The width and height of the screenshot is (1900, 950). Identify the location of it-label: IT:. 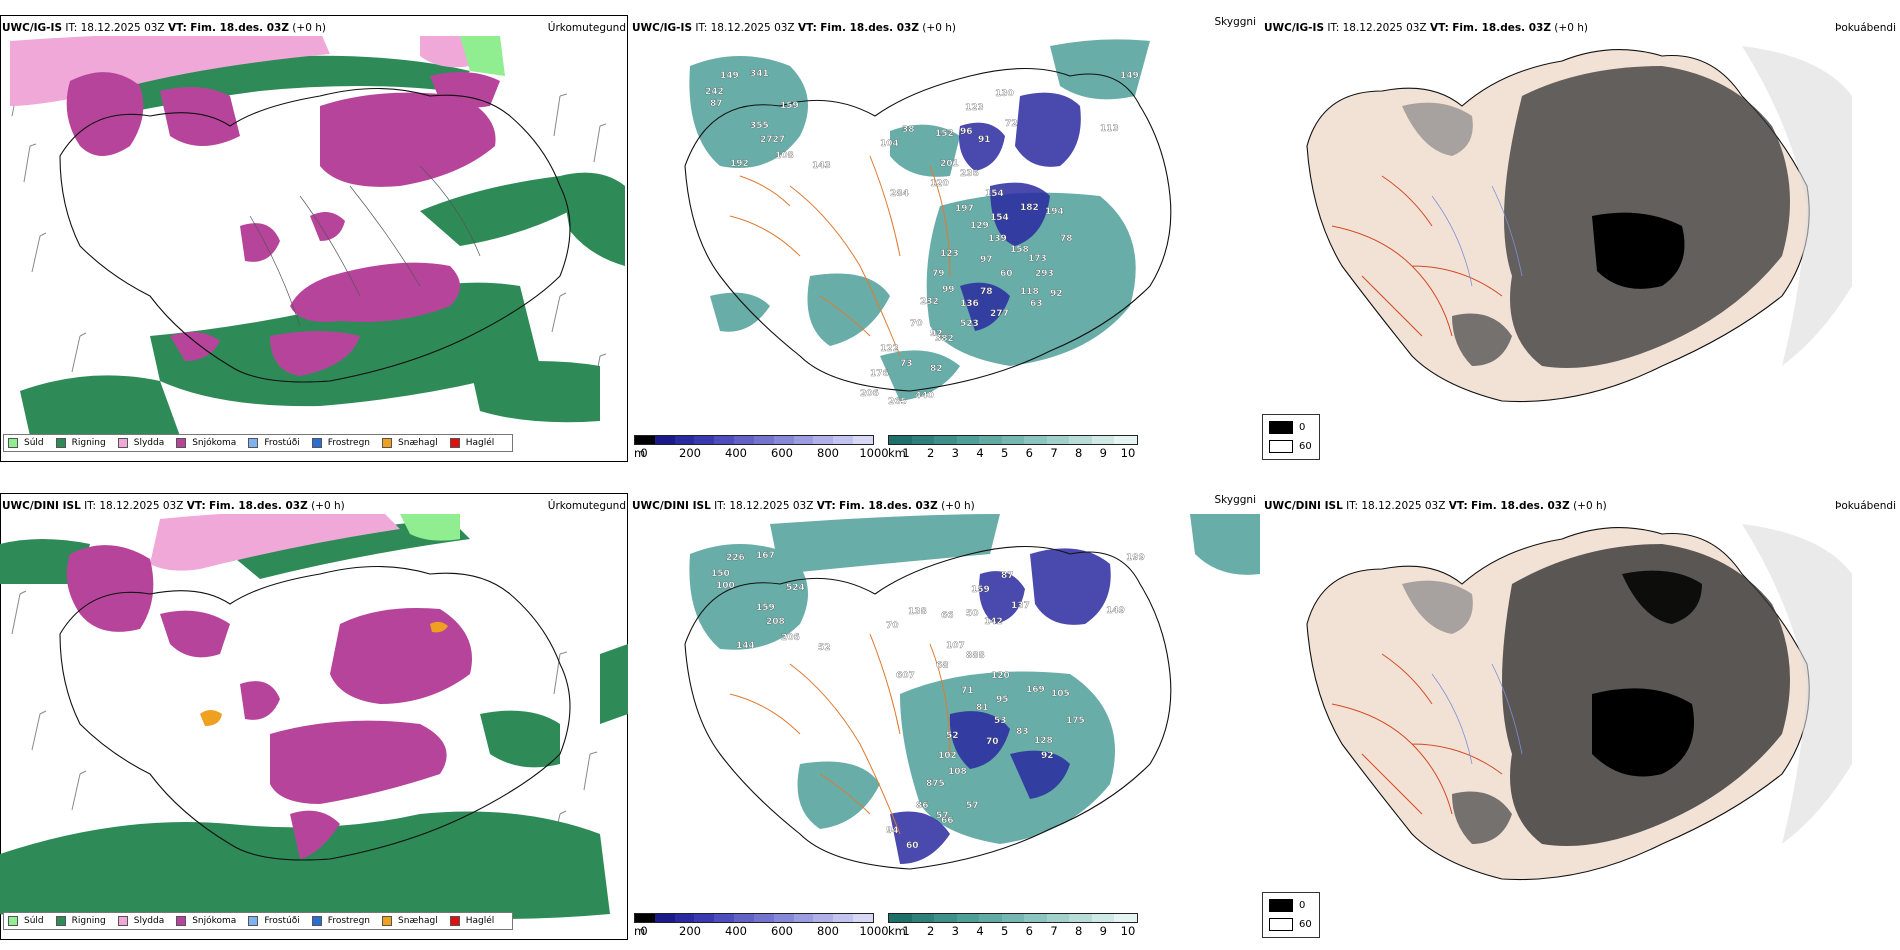
(1333, 28).